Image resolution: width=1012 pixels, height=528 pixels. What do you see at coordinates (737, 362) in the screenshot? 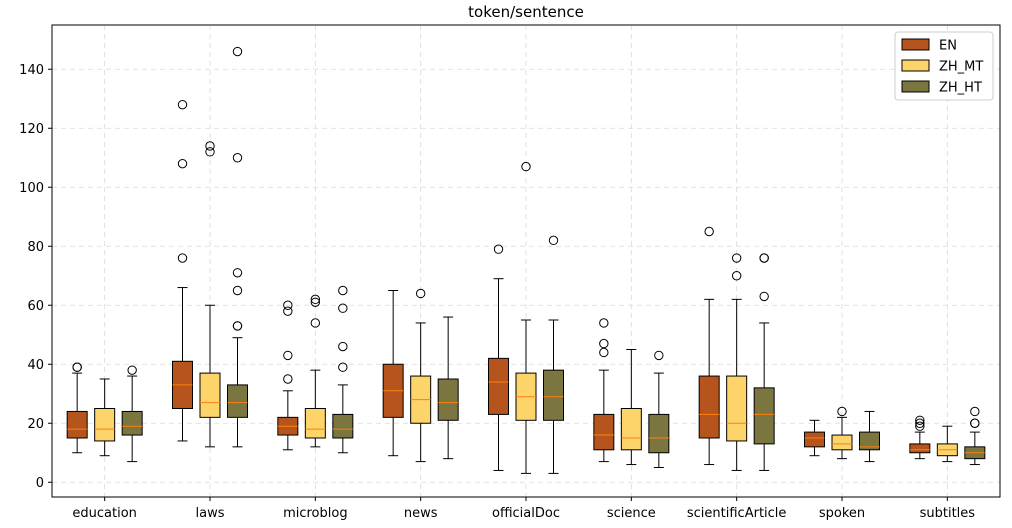
I see `box-ZH_MT-scientificArticle` at bounding box center [737, 362].